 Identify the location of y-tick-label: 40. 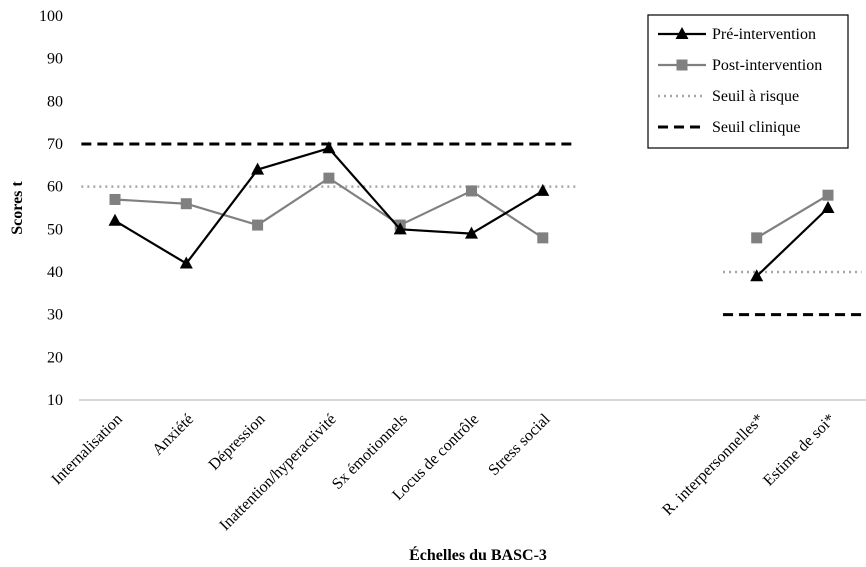
(55, 272).